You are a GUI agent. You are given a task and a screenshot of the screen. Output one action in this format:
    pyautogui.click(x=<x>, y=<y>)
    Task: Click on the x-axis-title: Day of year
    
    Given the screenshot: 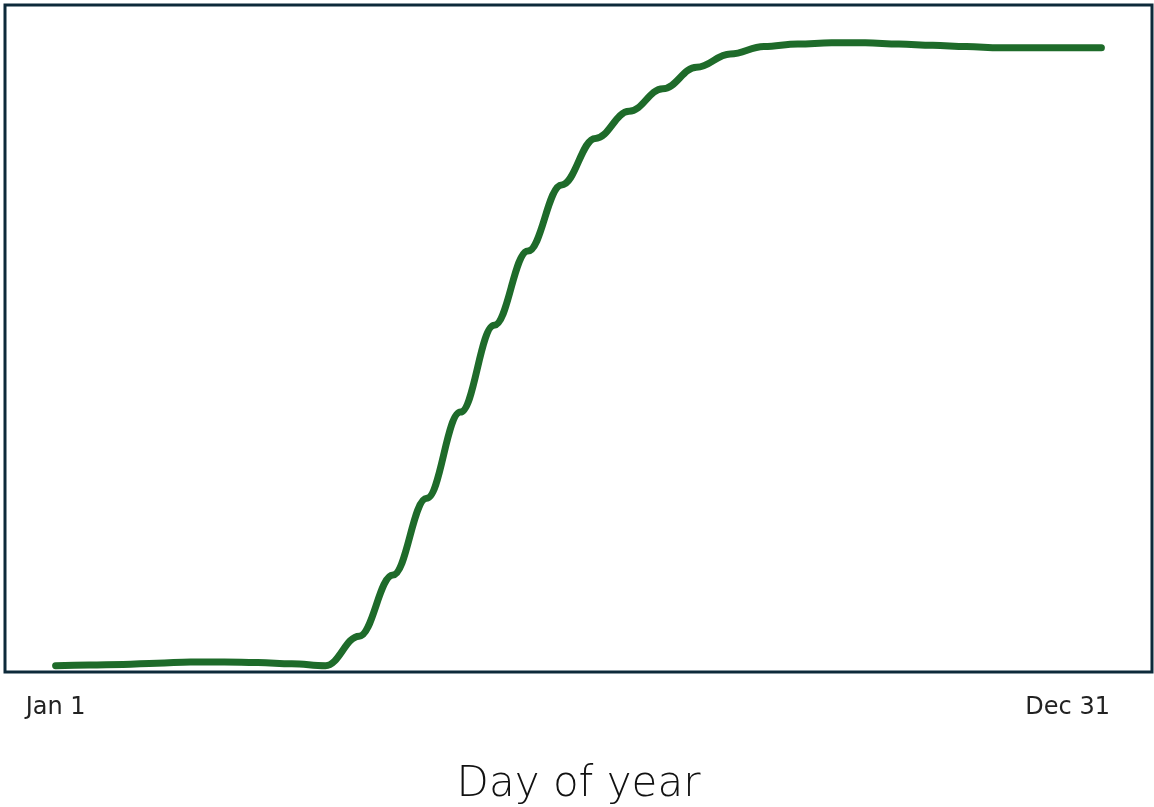 What is the action you would take?
    pyautogui.click(x=579, y=781)
    